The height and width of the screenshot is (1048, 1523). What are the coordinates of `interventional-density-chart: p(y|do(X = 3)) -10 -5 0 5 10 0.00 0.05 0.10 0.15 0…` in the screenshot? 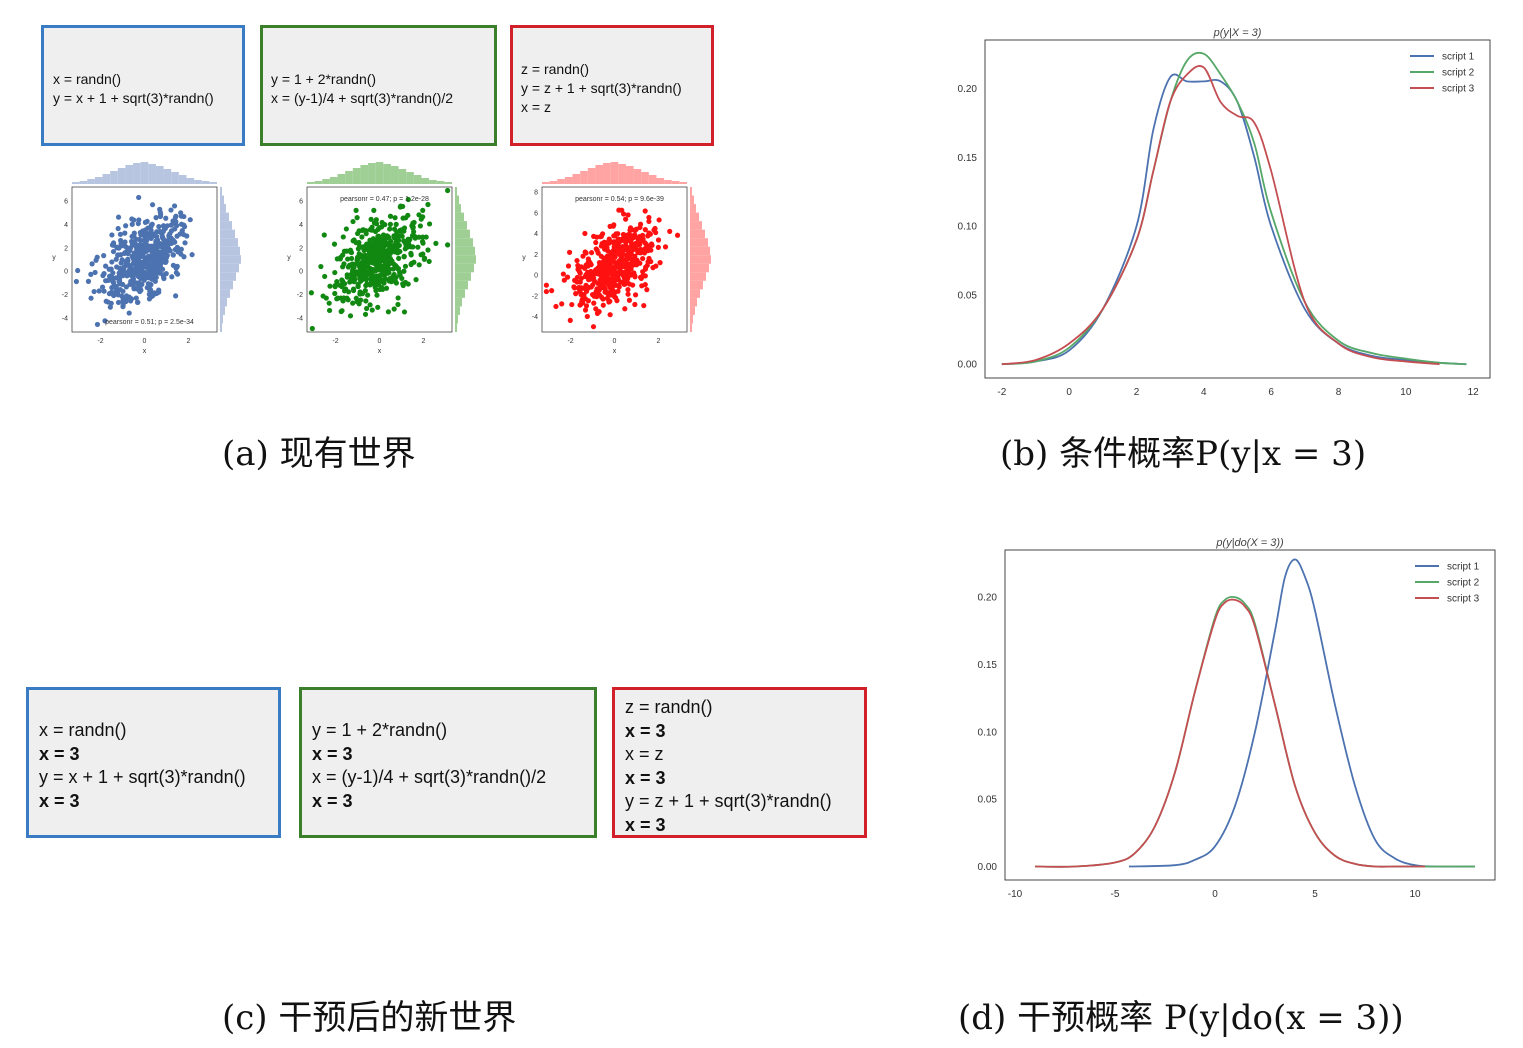 It's located at (1237, 718).